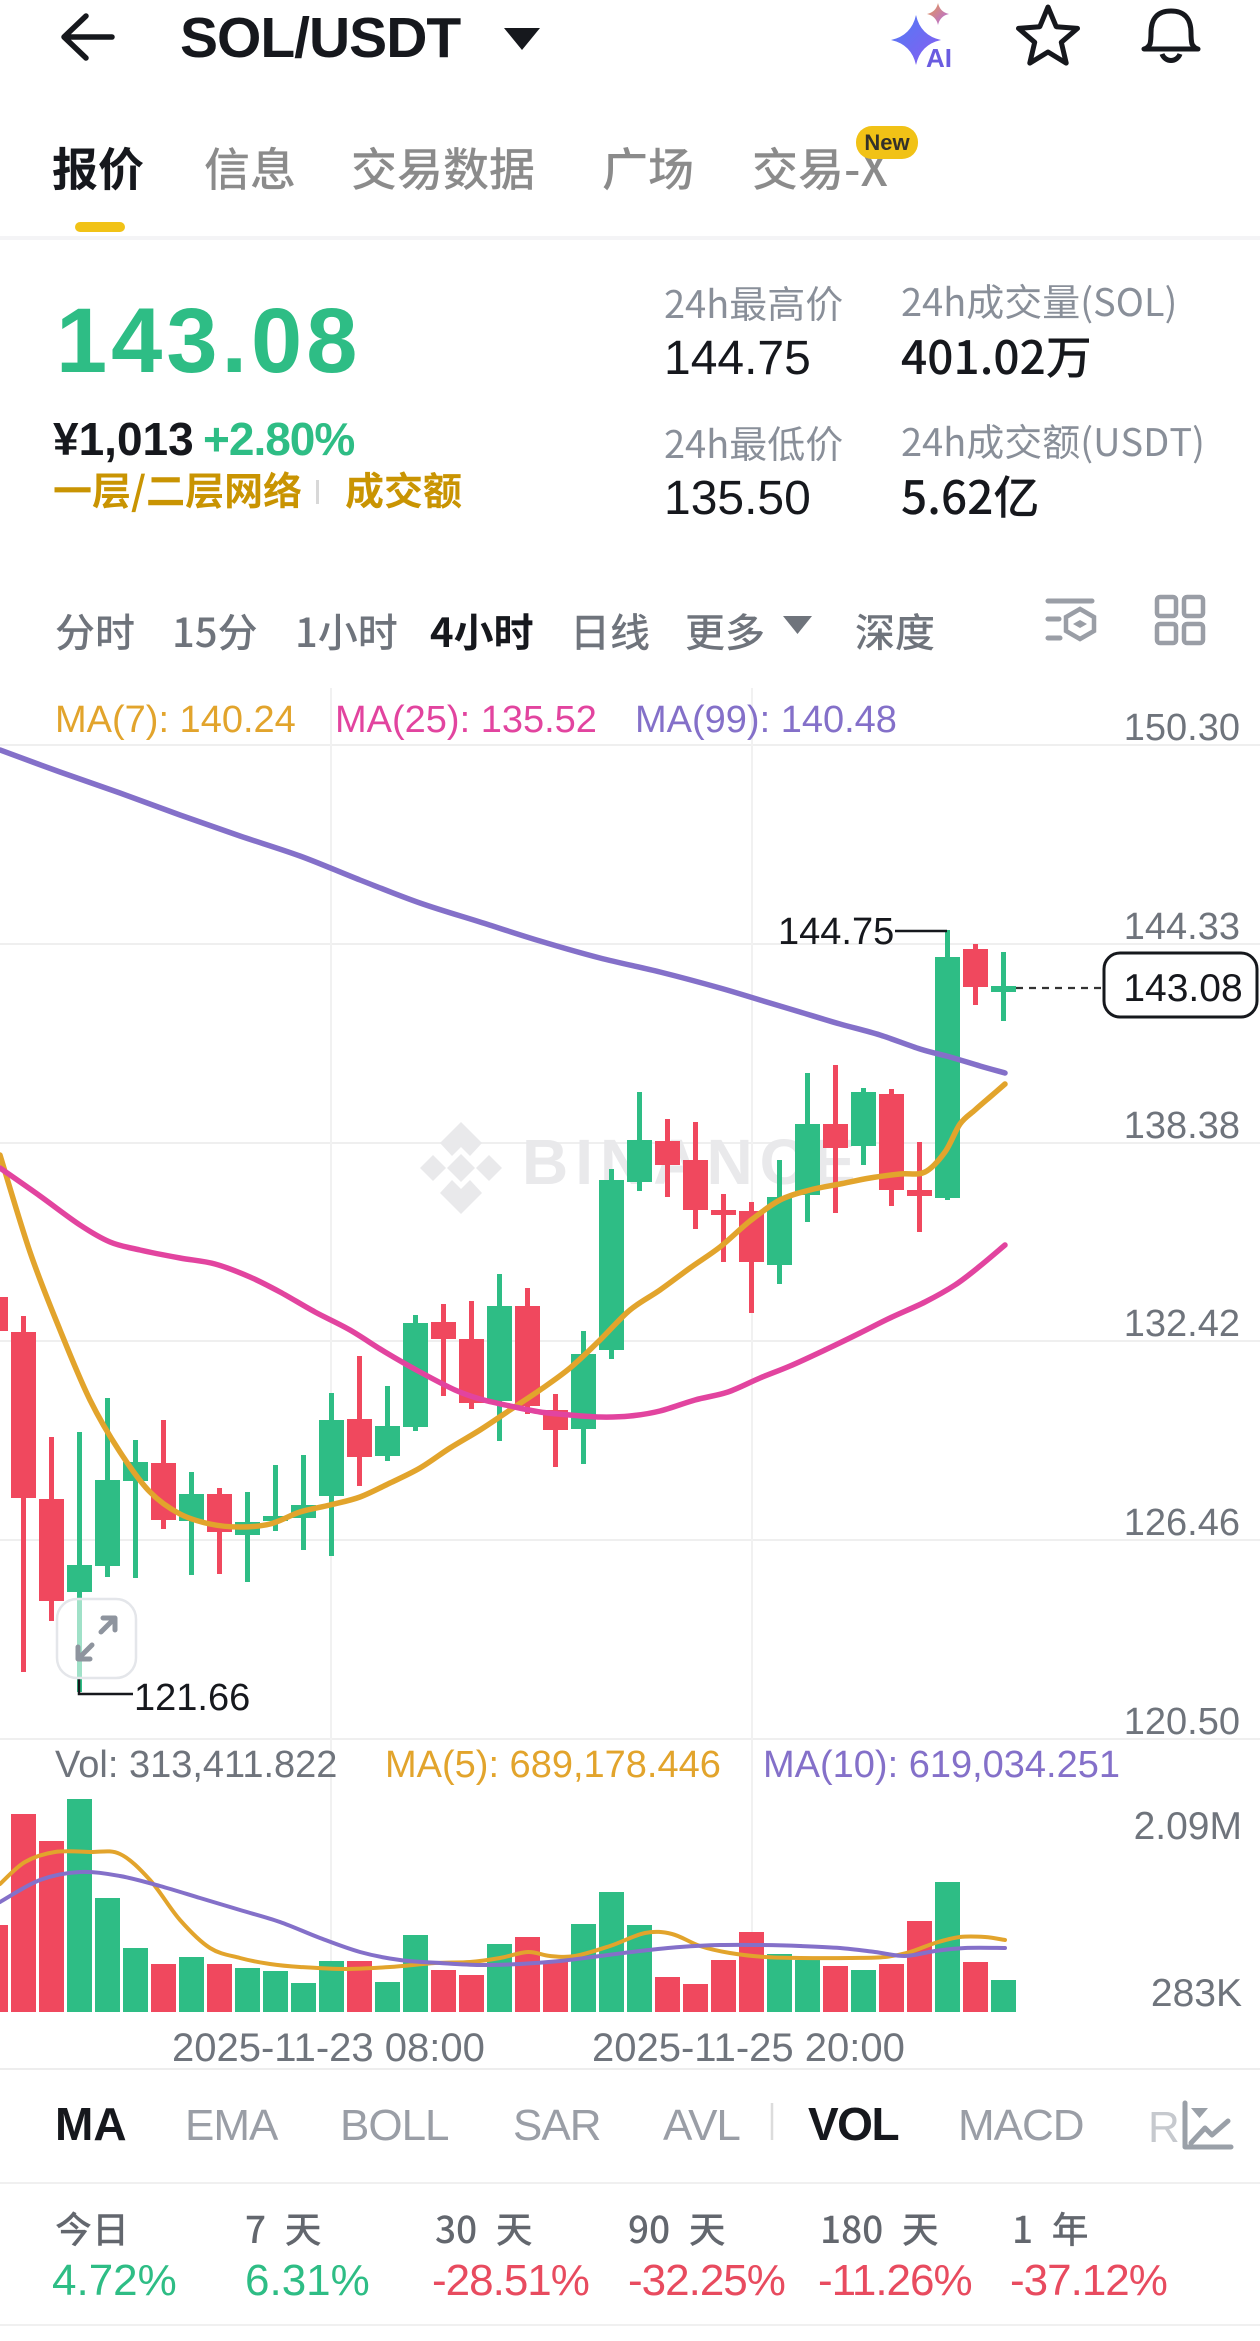 Image resolution: width=1260 pixels, height=2341 pixels. I want to click on svg-text: MA(7): 140.24, so click(175, 720).